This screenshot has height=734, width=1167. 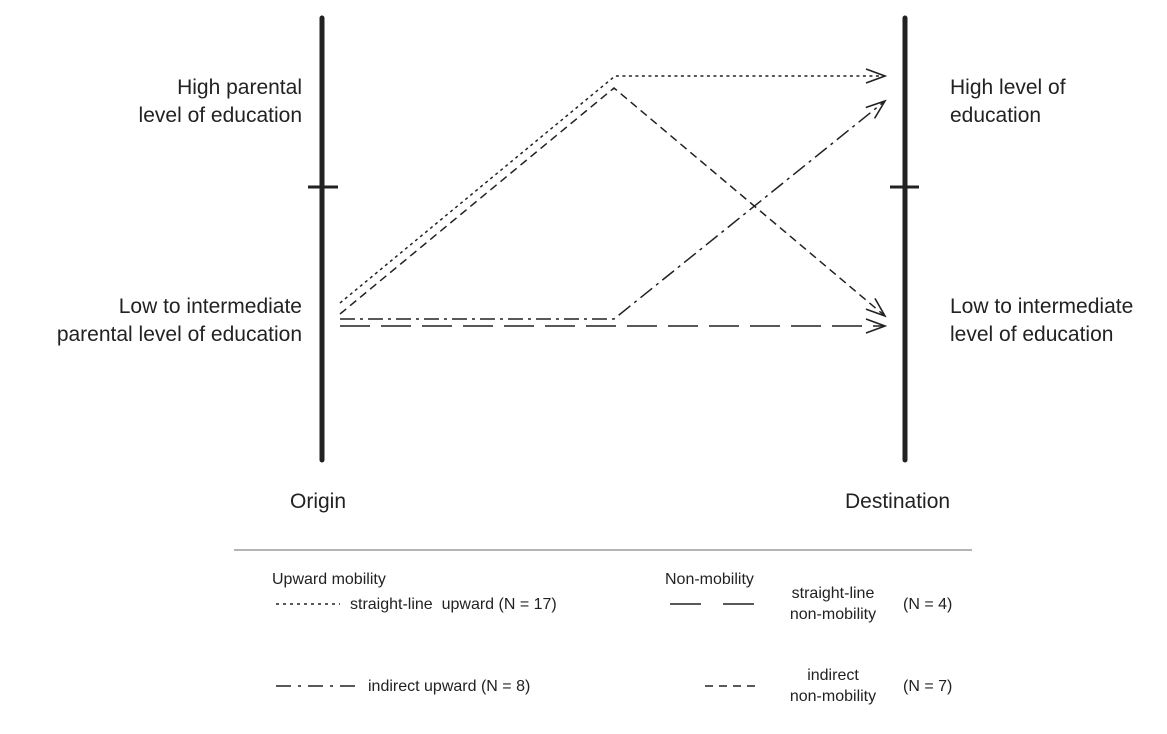 What do you see at coordinates (1008, 87) in the screenshot?
I see `destination-high-line-1: High level of` at bounding box center [1008, 87].